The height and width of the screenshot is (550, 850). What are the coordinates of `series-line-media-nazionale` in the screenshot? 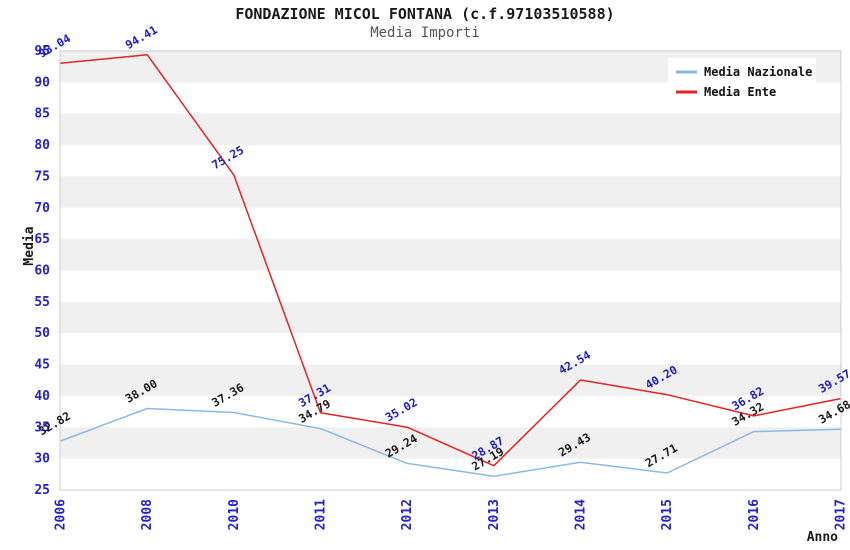 It's located at (450, 442).